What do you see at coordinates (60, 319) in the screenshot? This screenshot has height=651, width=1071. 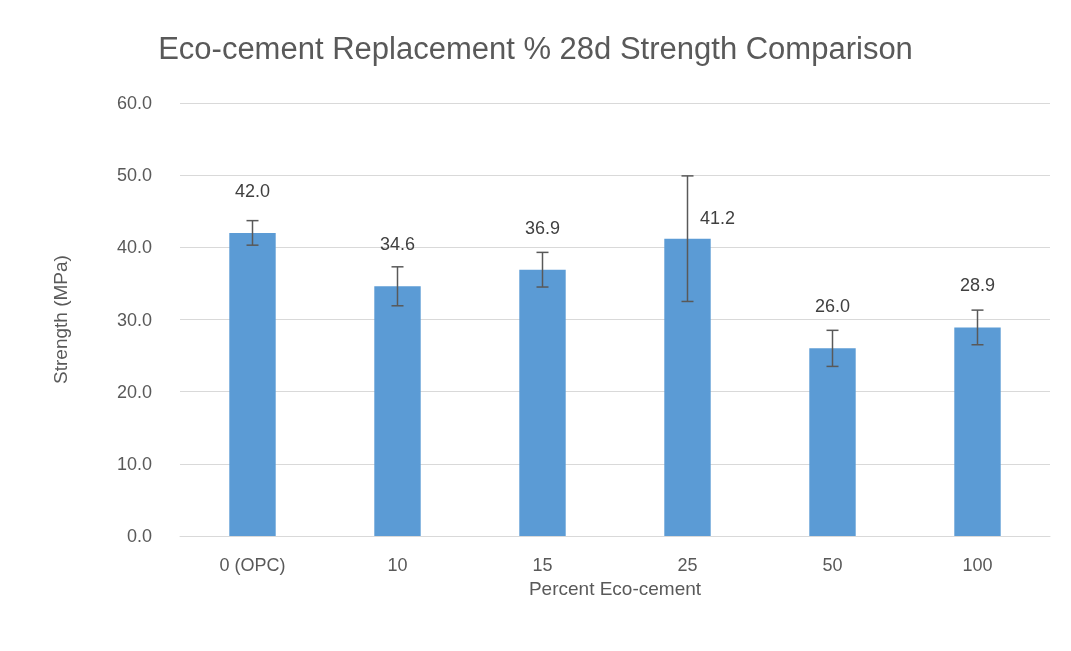 I see `y-axis-title: Strength (MPa)` at bounding box center [60, 319].